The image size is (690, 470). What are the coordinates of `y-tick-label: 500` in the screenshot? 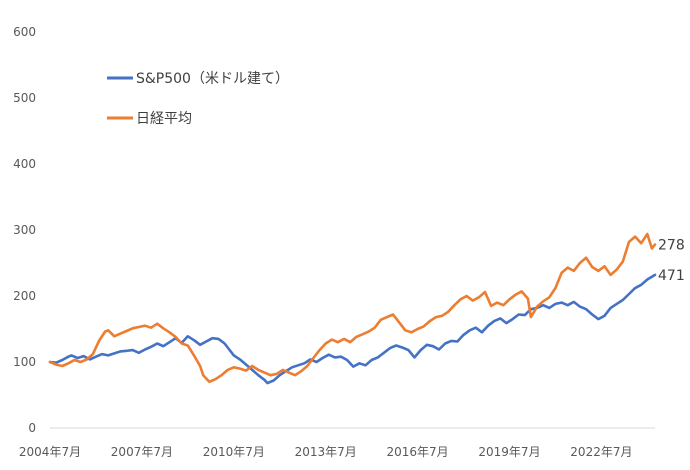 It's located at (24, 98).